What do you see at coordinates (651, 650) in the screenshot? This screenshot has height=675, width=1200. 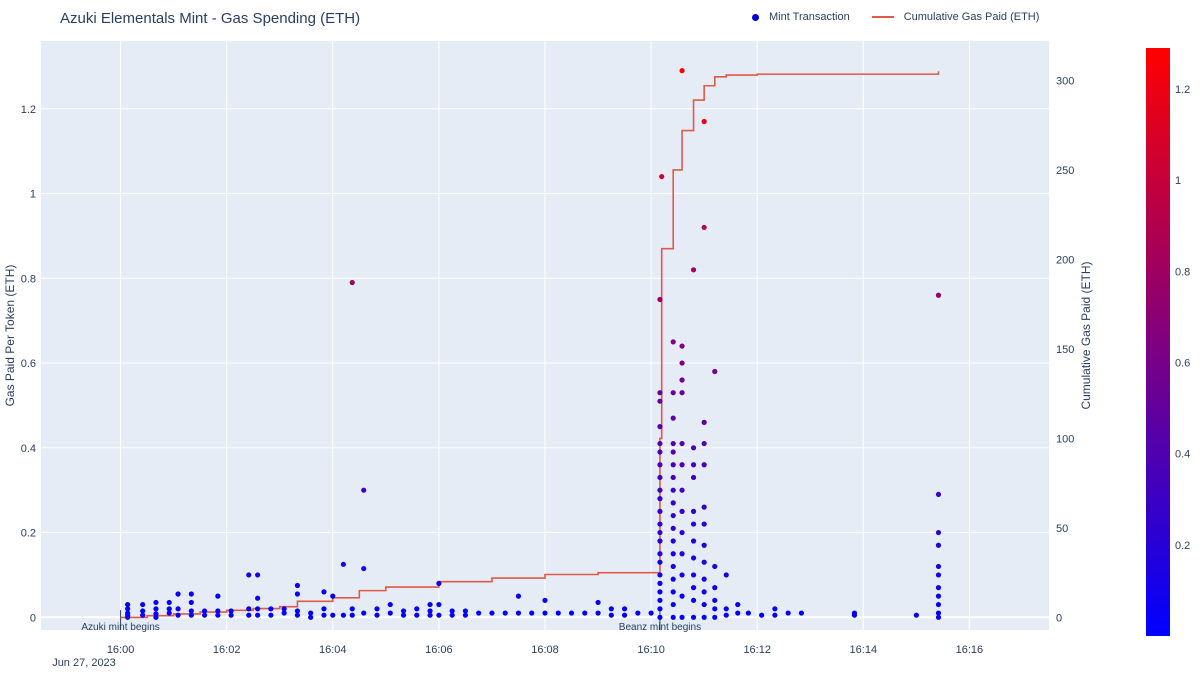 I see `x-tick-label: 16:10` at bounding box center [651, 650].